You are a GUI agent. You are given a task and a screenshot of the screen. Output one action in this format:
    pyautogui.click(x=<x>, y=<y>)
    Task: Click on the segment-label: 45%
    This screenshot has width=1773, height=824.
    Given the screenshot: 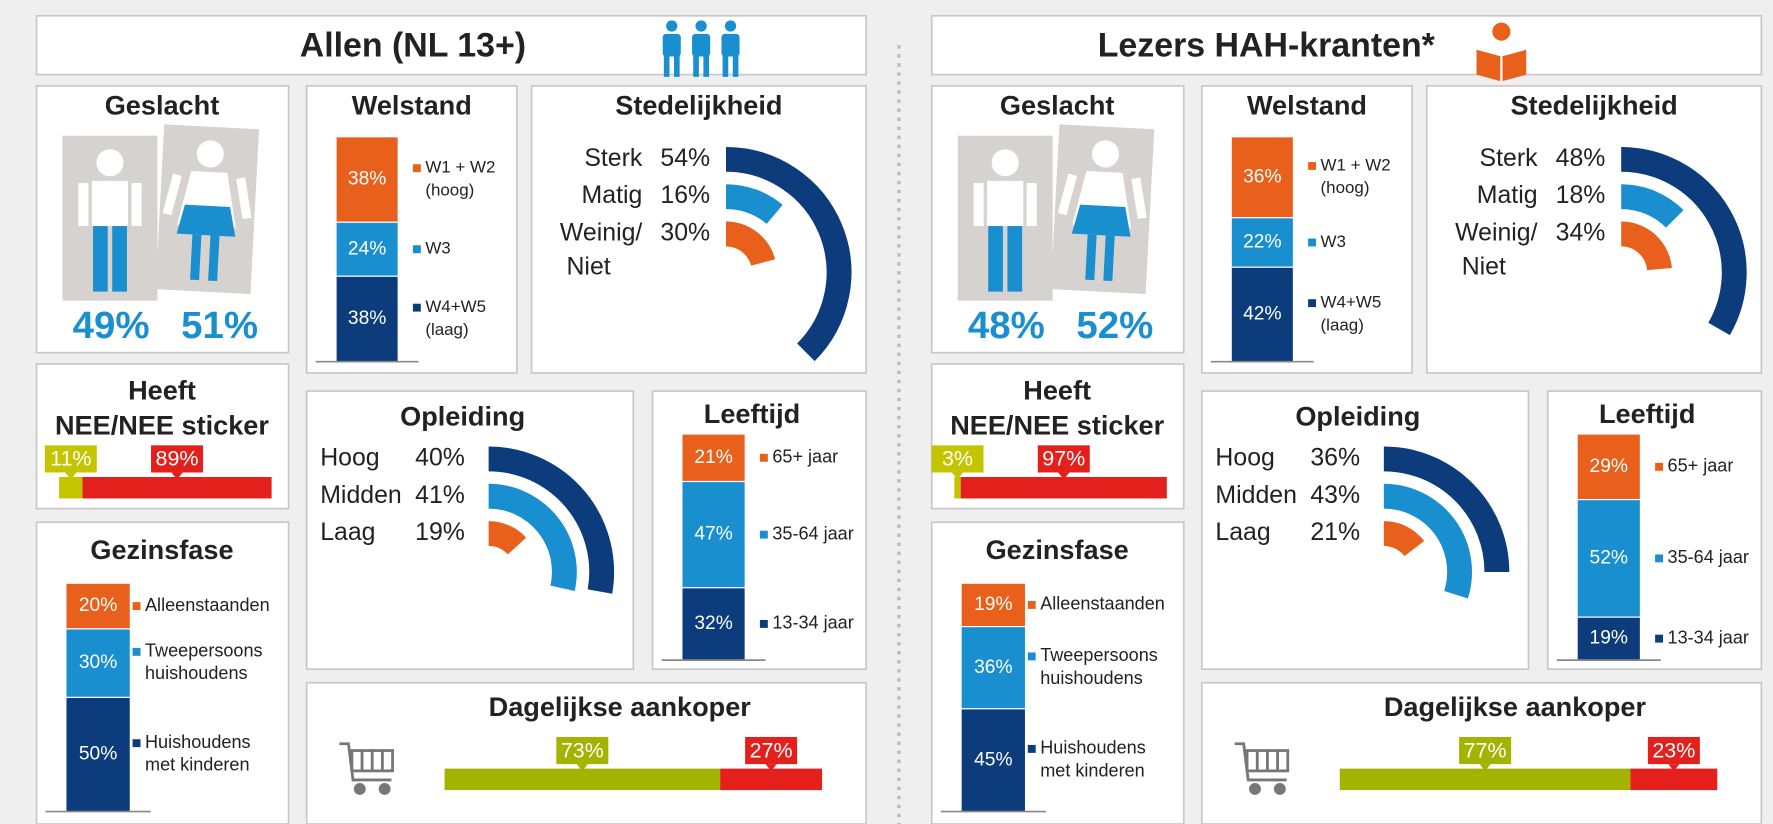 What is the action you would take?
    pyautogui.click(x=993, y=759)
    